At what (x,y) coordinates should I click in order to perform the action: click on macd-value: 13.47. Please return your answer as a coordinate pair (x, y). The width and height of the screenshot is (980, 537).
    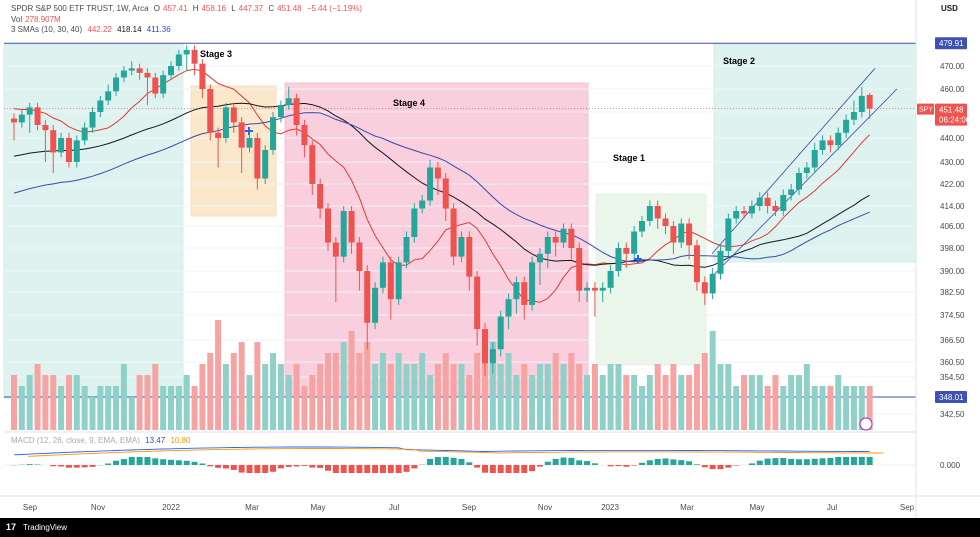
    Looking at the image, I should click on (155, 440).